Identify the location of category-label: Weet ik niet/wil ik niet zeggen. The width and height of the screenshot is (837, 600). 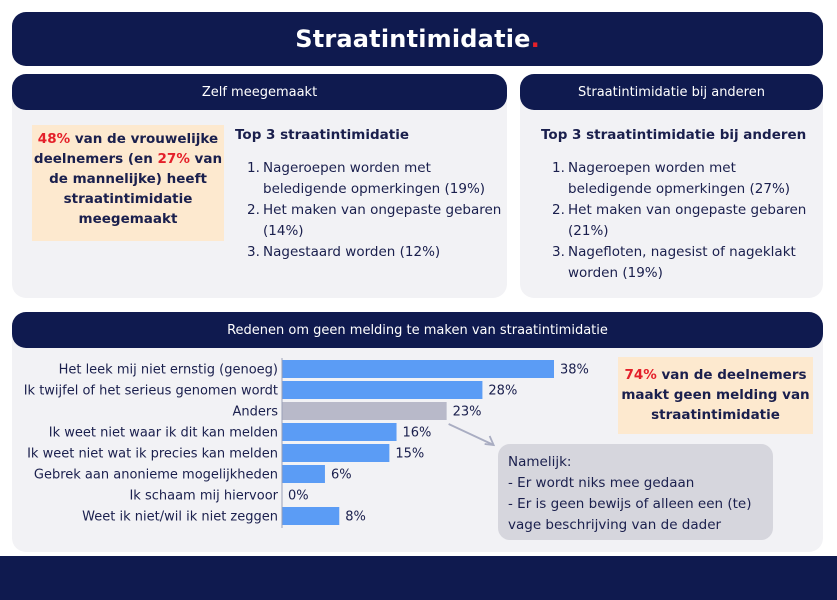
(180, 517).